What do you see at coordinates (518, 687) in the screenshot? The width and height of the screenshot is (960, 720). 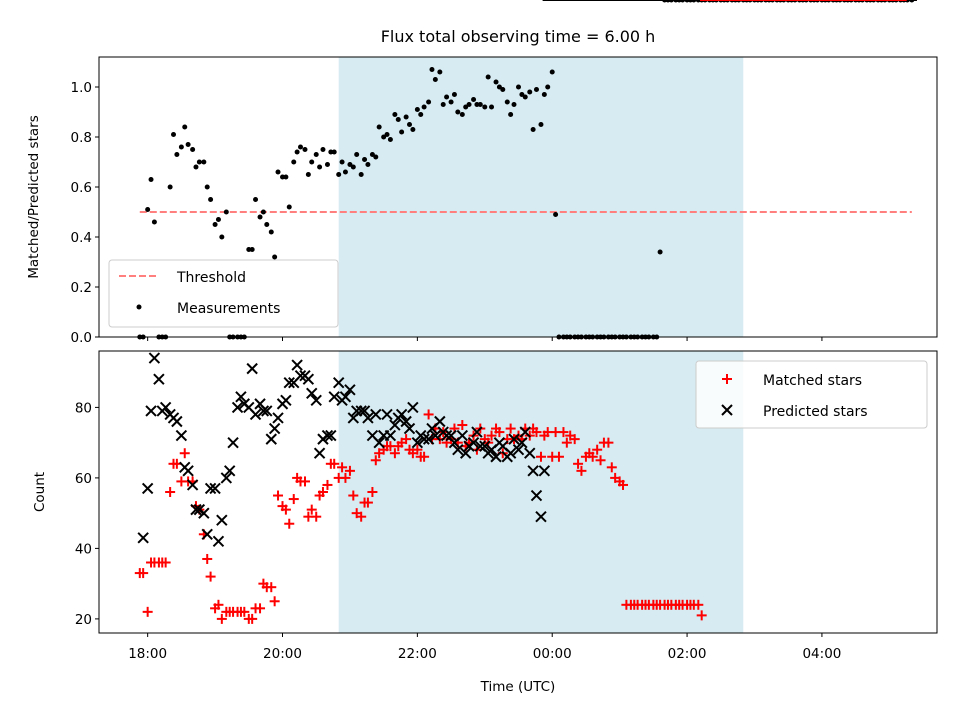 I see `x-axis-label: Time (UTC)` at bounding box center [518, 687].